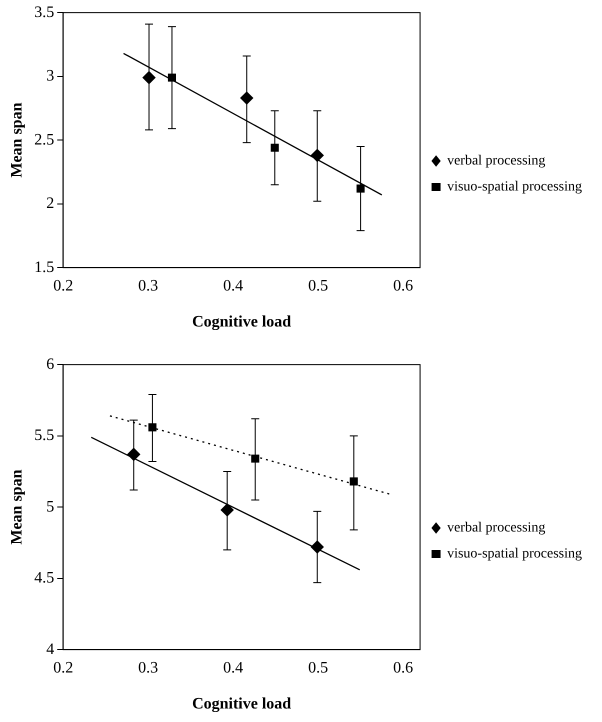  What do you see at coordinates (50, 203) in the screenshot?
I see `y-tick-label: 2` at bounding box center [50, 203].